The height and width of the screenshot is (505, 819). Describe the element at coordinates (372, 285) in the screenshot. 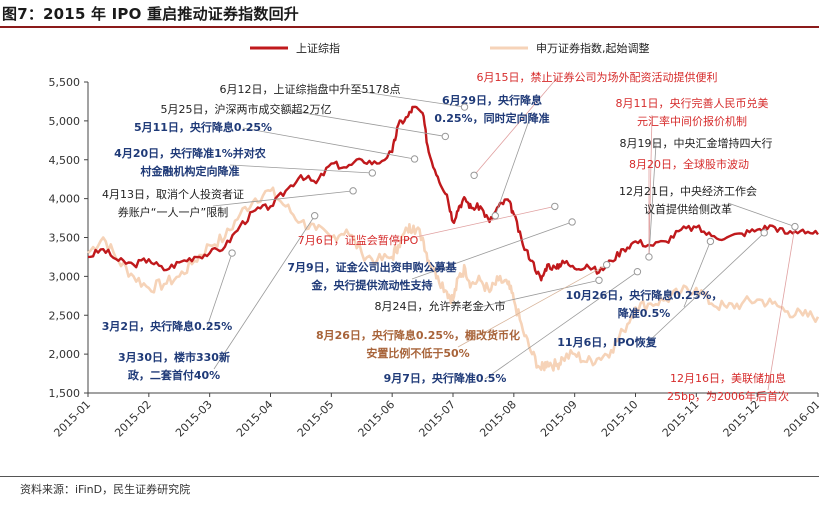

I see `annotation-text: 金，央行提供流动性支持` at that location.